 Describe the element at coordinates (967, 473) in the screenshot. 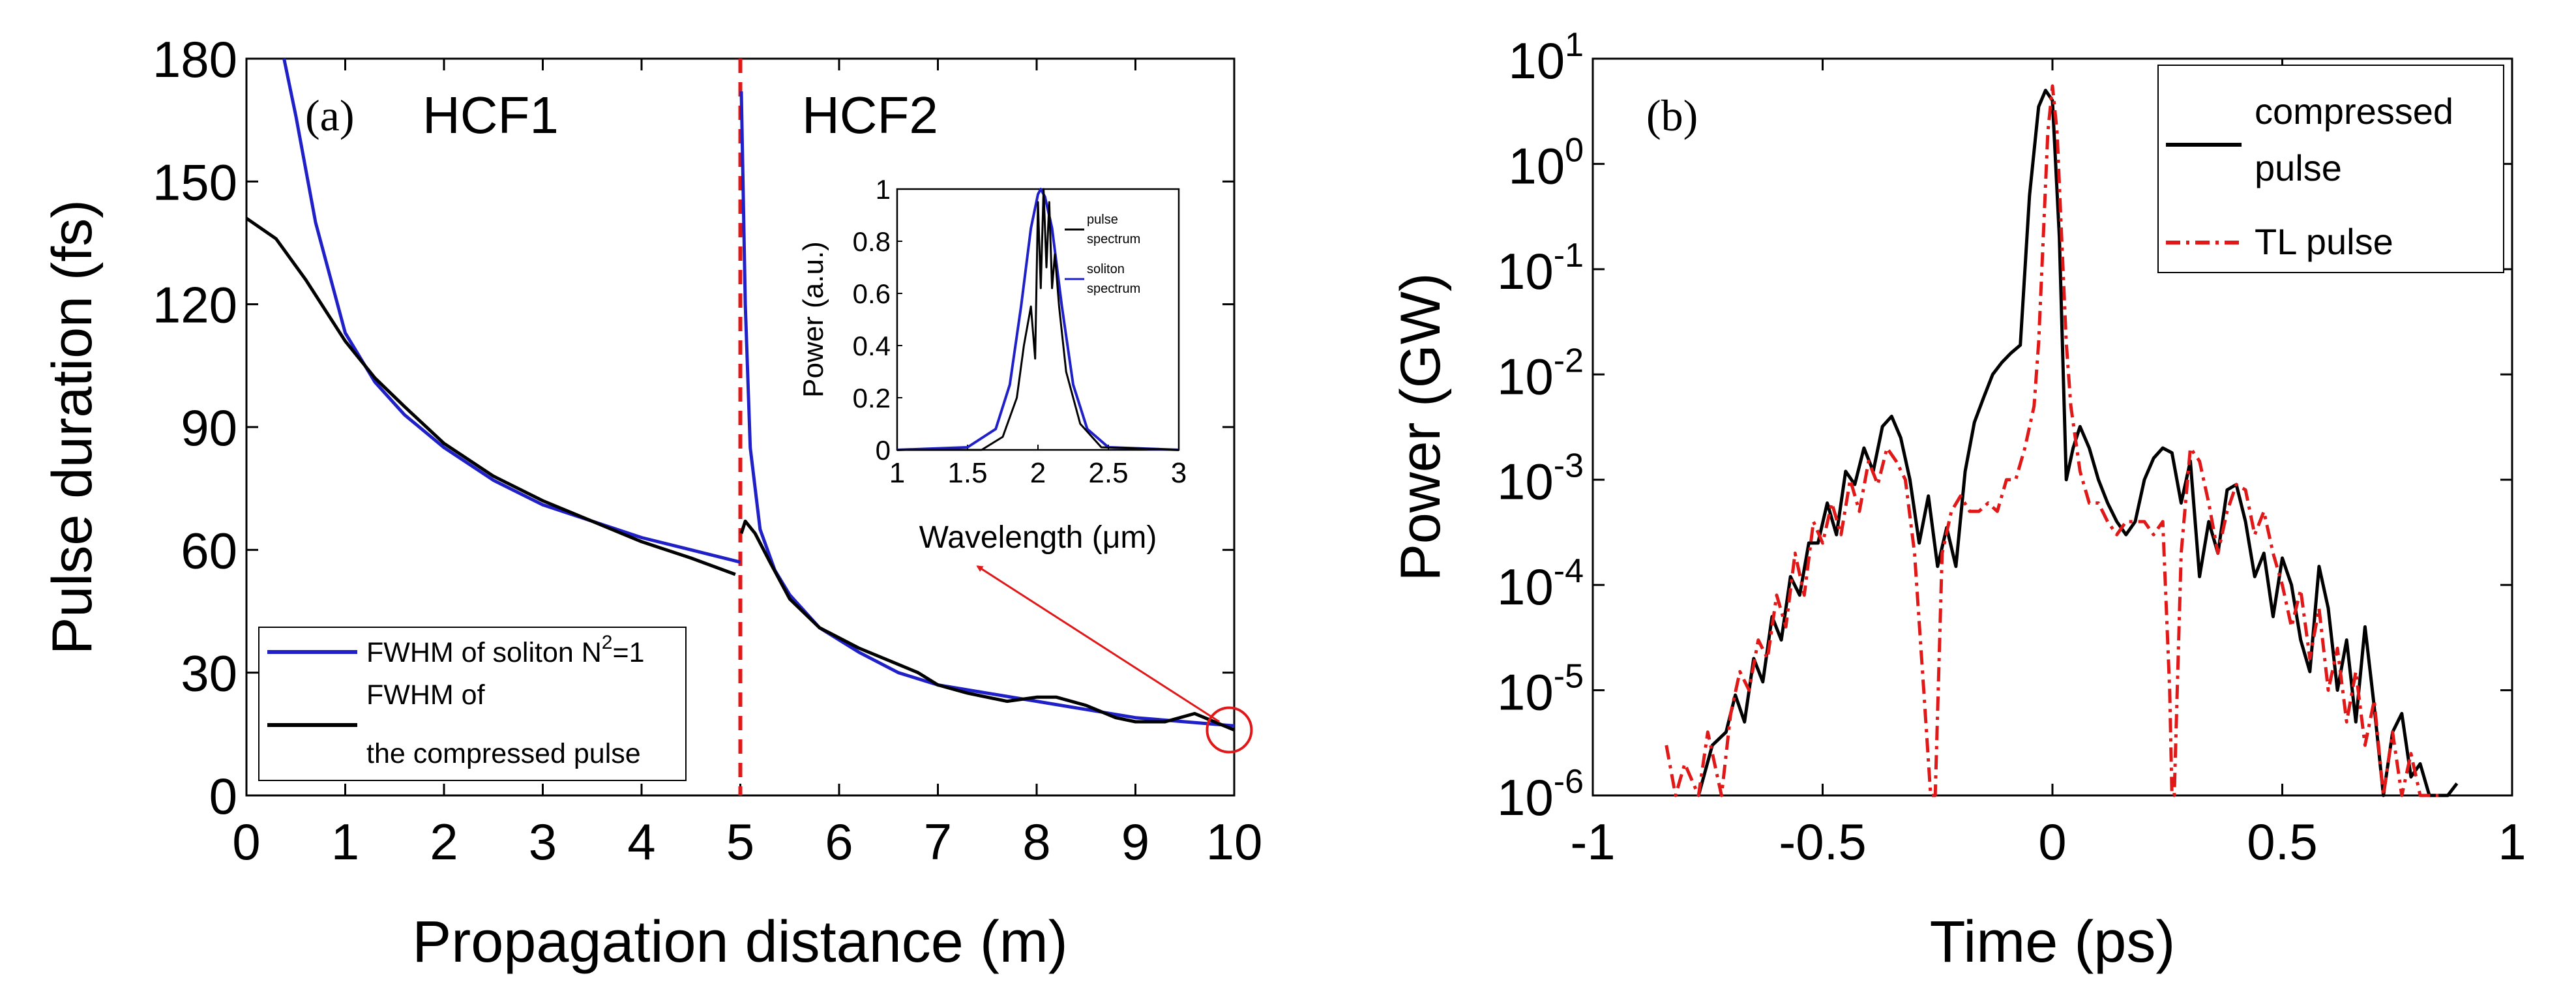

I see `inset-x-tick-label: 1.5` at that location.